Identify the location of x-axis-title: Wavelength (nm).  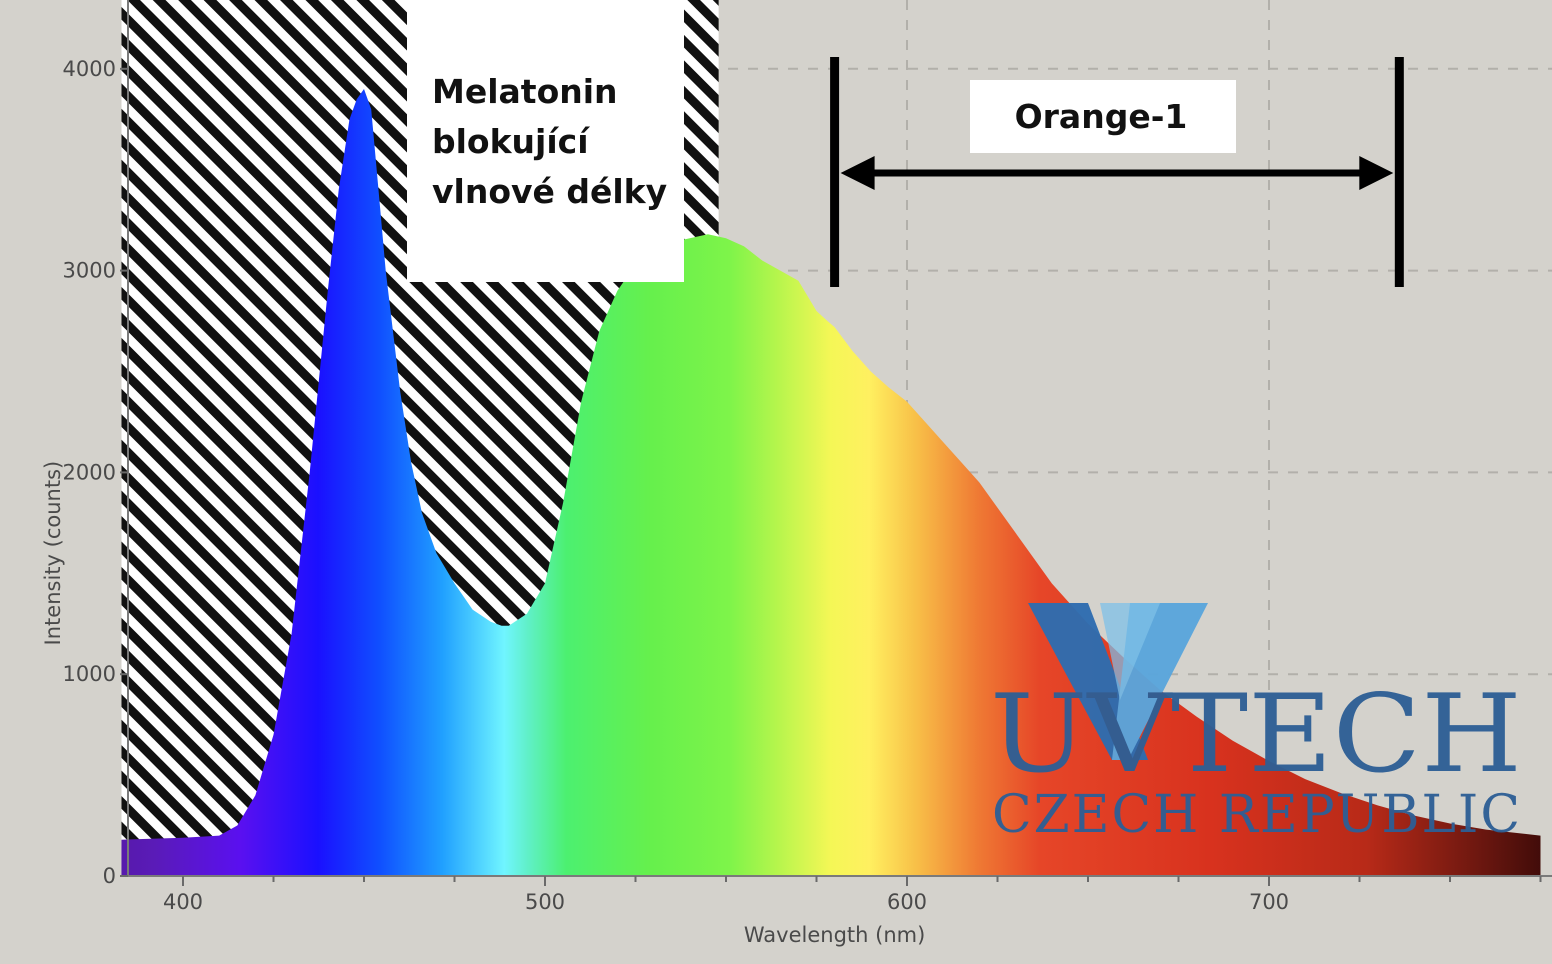
(834, 935).